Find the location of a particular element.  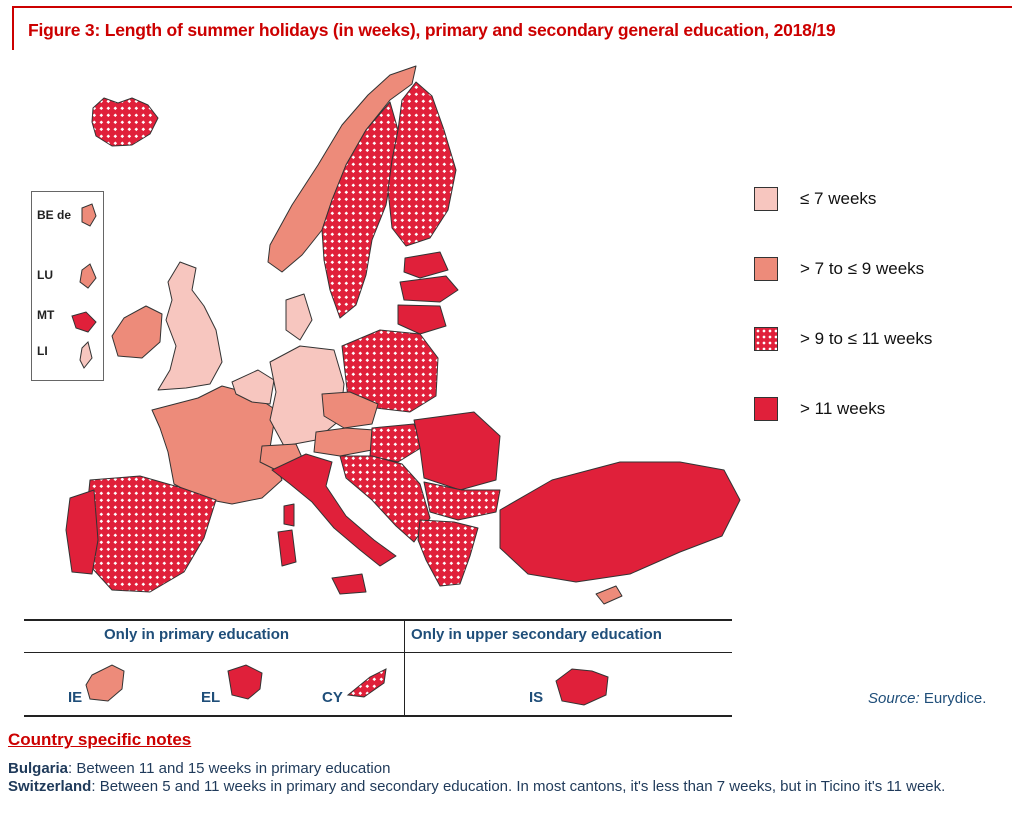

region-corsica is located at coordinates (289, 515).